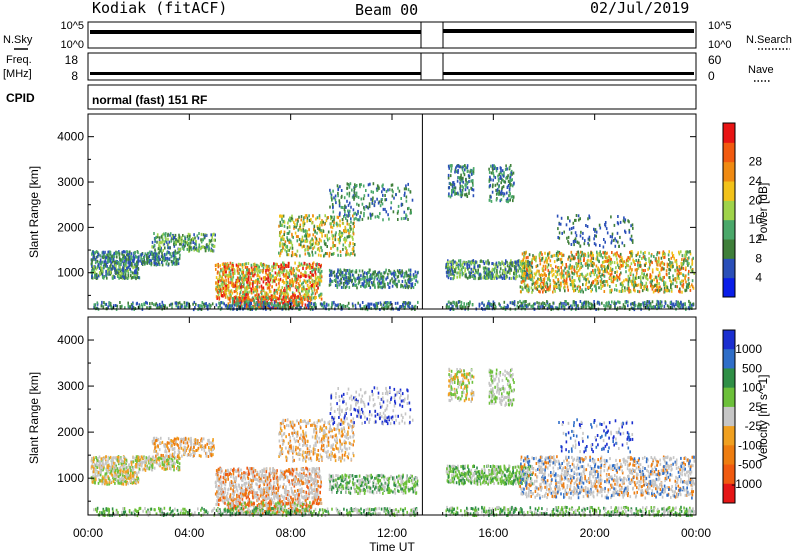  I want to click on nave-label: Nave, so click(761, 70).